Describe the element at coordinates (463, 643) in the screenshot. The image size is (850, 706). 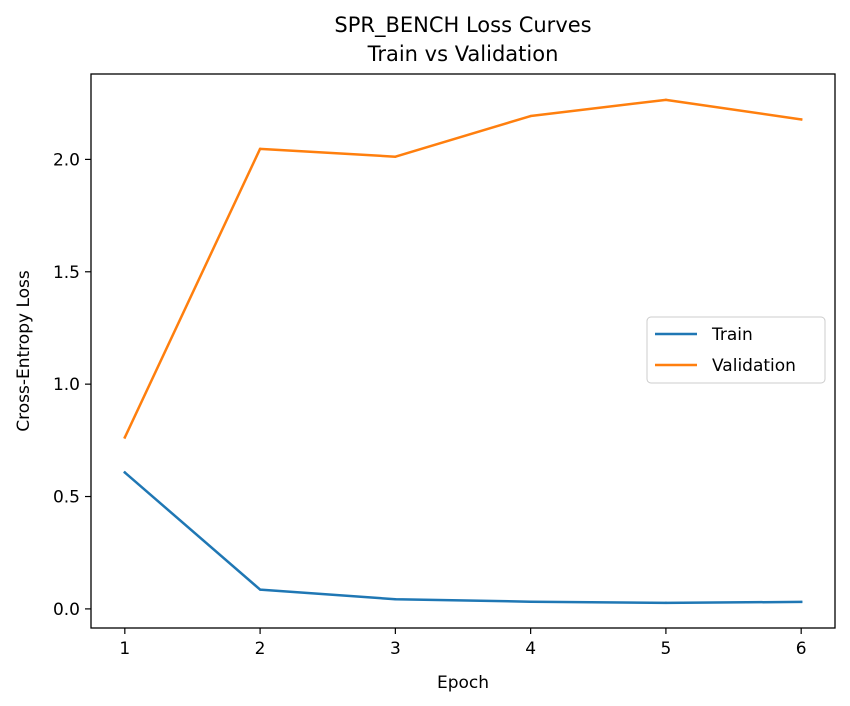
I see `x-axis: 1 2 3 4 5 6` at that location.